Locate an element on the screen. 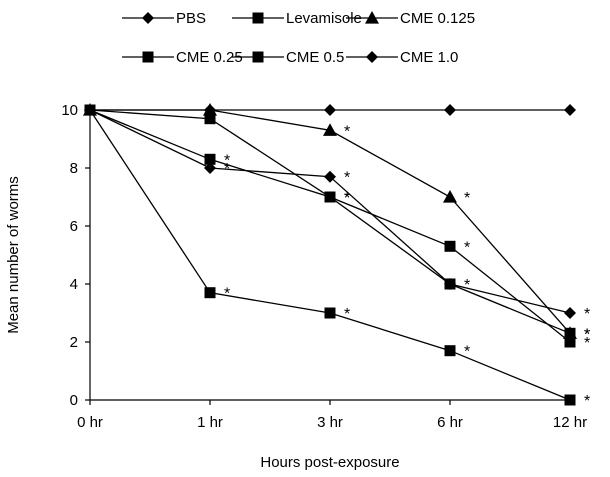 The width and height of the screenshot is (610, 477). legend-label: CME 0.25 is located at coordinates (209, 57).